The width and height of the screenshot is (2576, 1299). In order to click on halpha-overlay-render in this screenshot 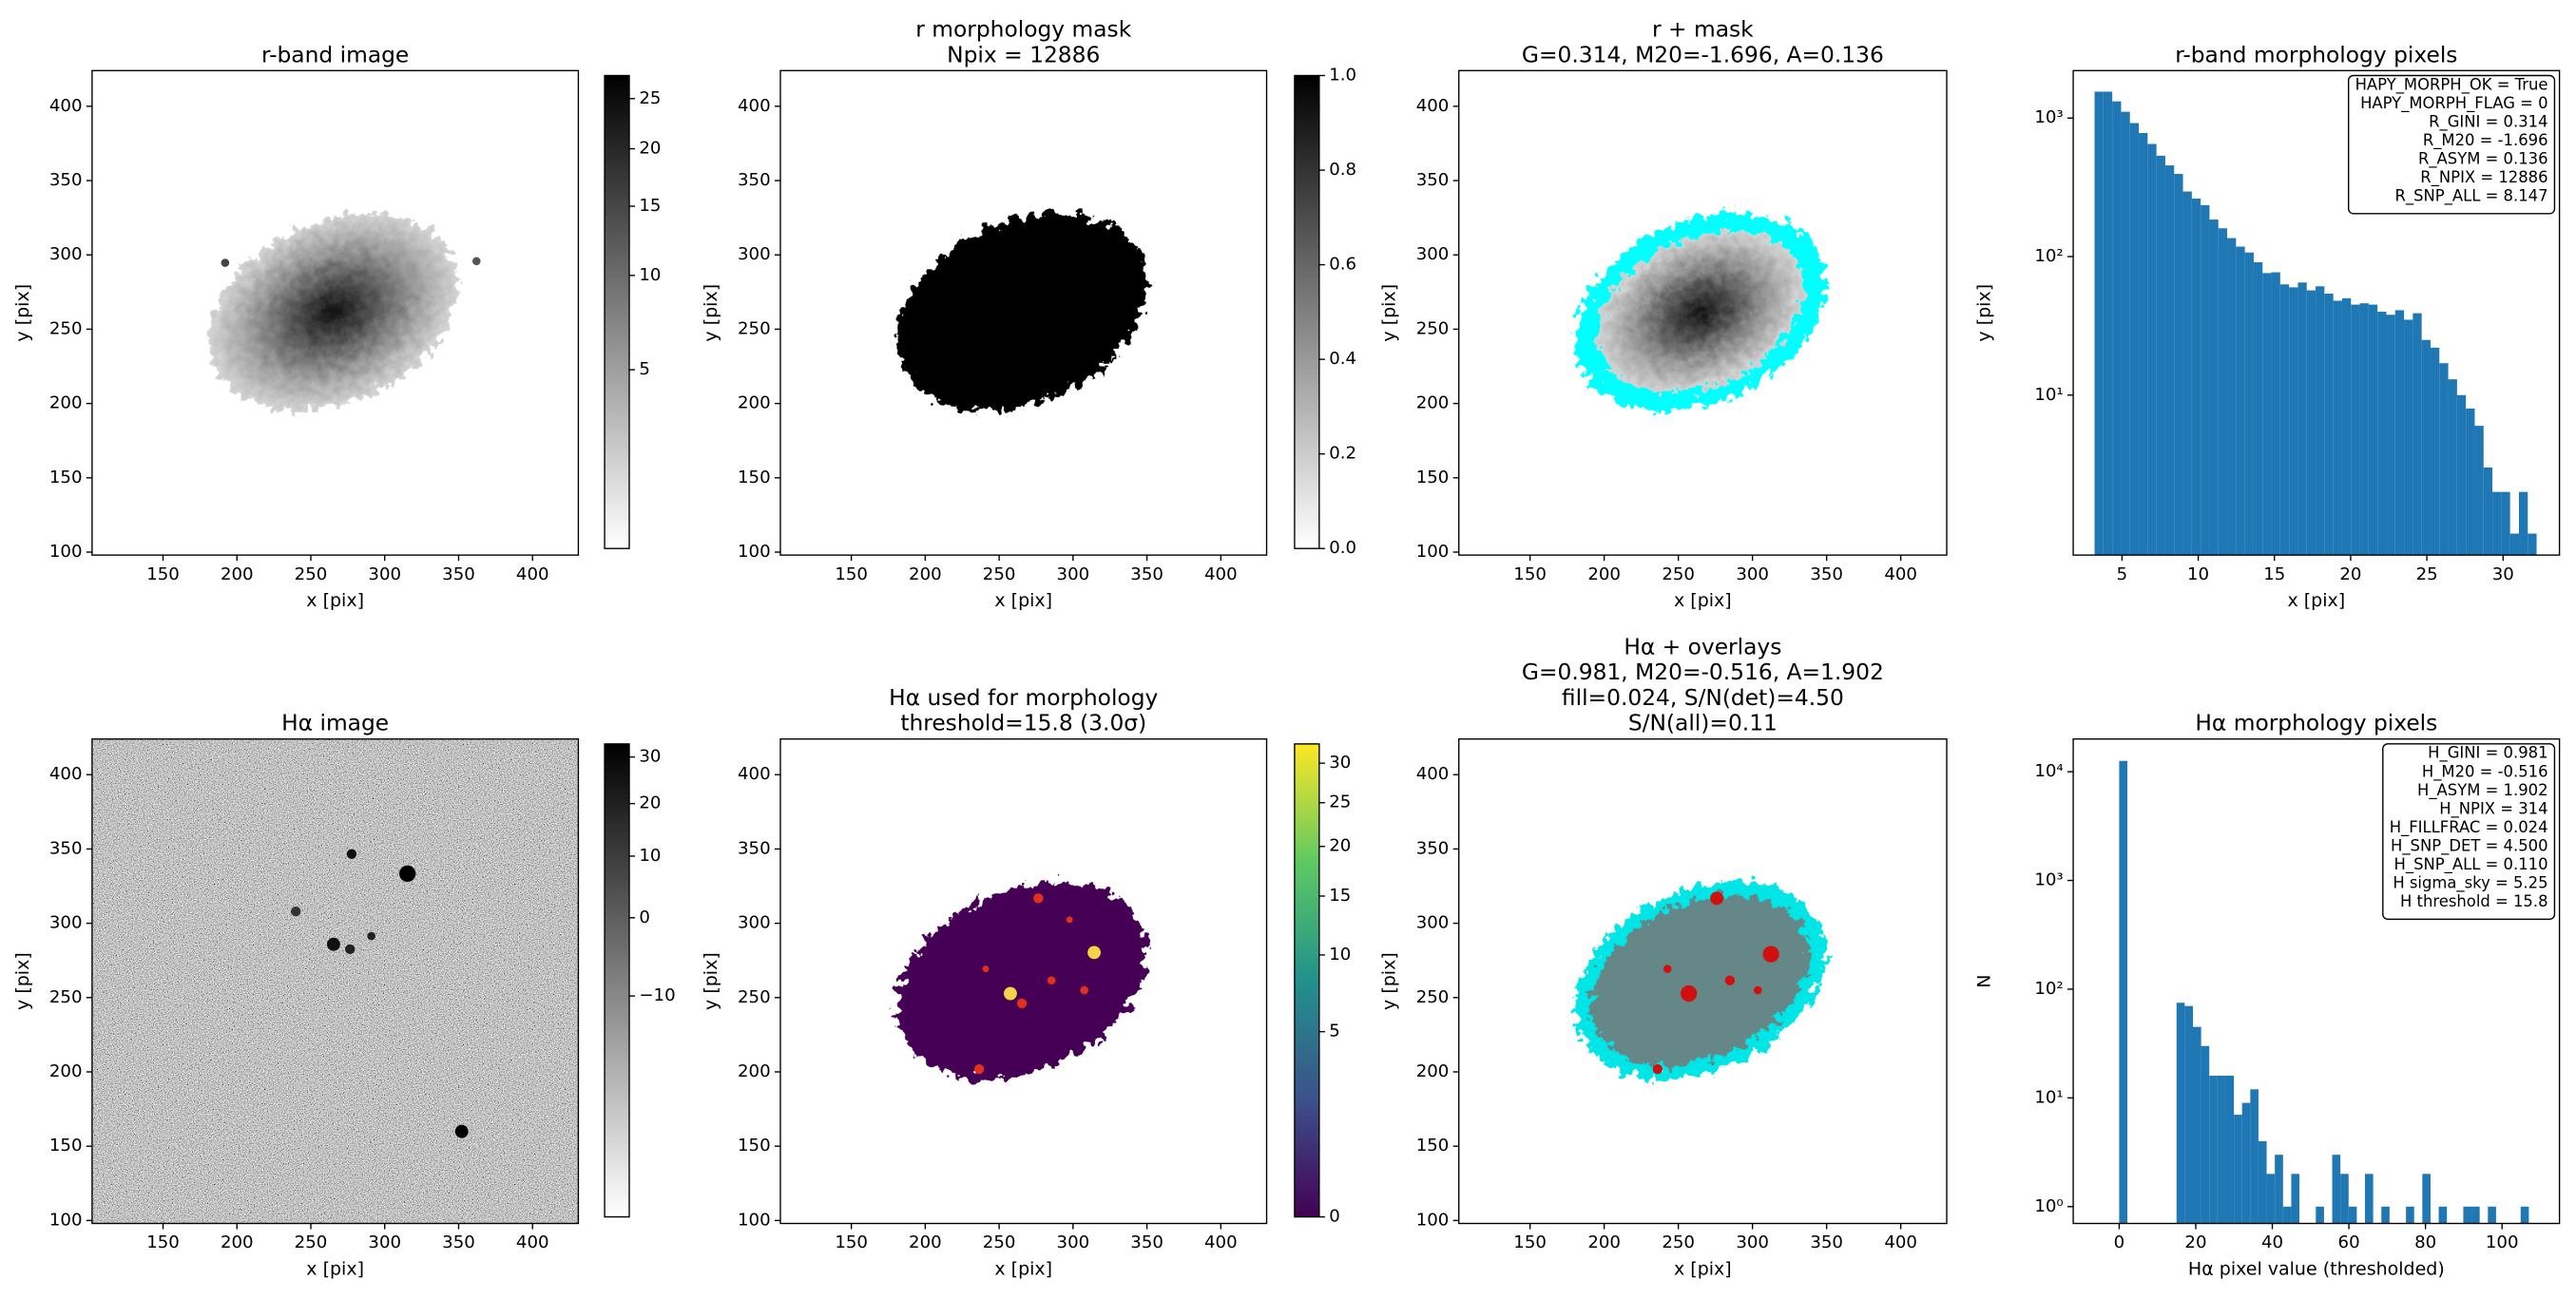, I will do `click(1701, 980)`.